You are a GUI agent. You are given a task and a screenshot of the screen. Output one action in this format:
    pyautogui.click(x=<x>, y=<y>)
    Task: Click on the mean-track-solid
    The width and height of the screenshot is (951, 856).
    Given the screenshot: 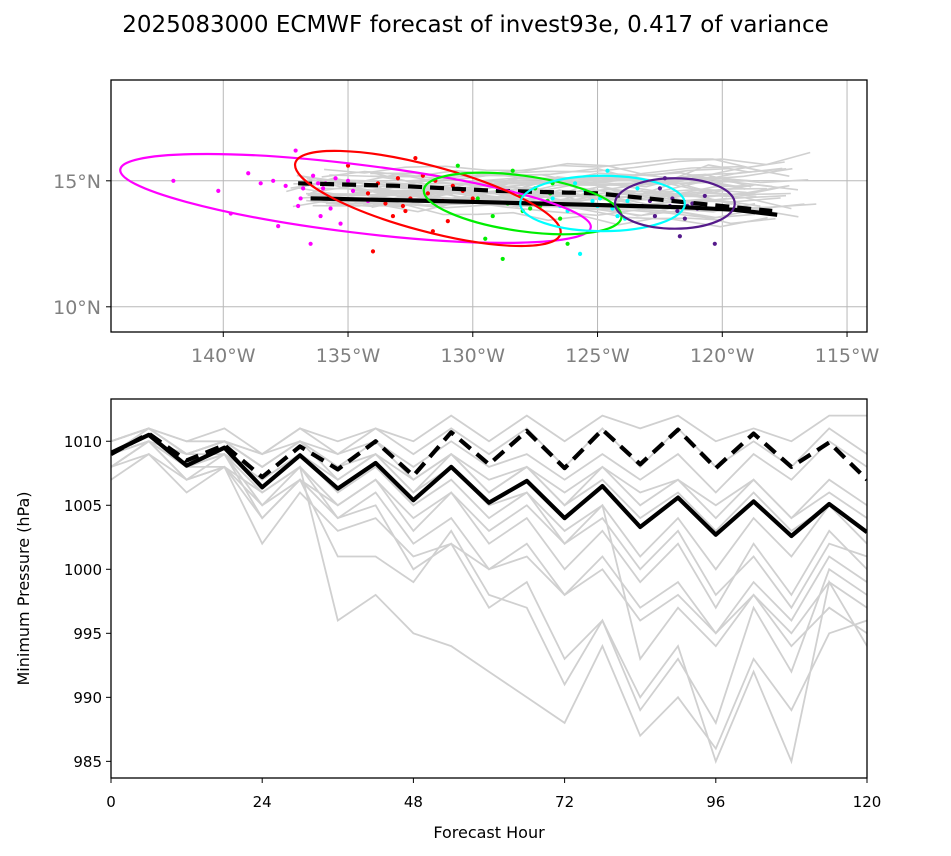 What is the action you would take?
    pyautogui.click(x=544, y=206)
    